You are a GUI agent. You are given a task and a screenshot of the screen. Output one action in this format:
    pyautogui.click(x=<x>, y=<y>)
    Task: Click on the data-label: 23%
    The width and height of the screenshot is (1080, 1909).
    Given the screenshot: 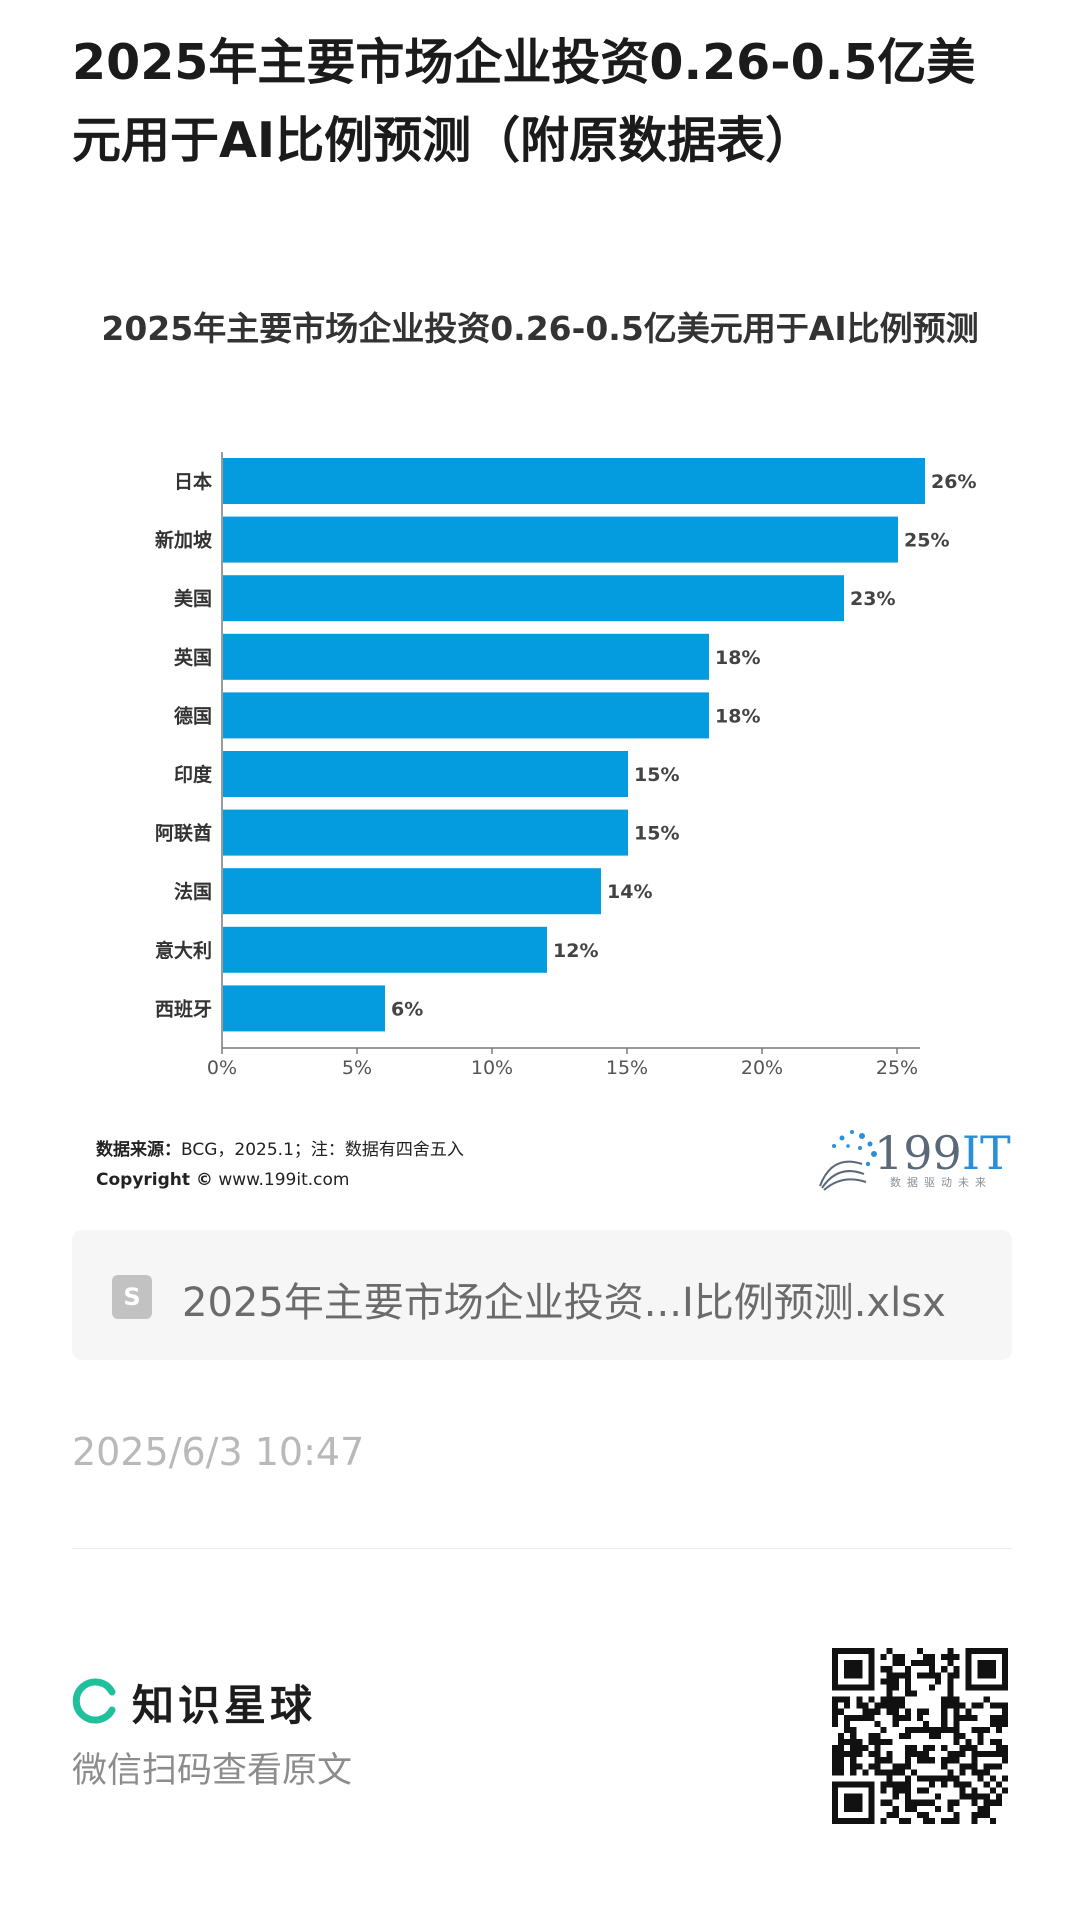 What is the action you would take?
    pyautogui.click(x=872, y=599)
    